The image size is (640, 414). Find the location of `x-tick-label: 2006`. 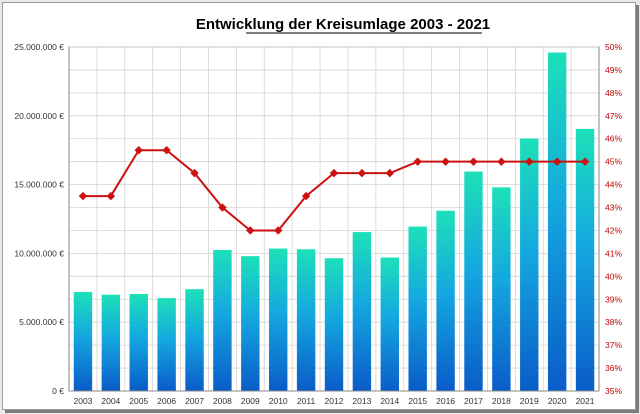

x-tick-label: 2006 is located at coordinates (166, 401).